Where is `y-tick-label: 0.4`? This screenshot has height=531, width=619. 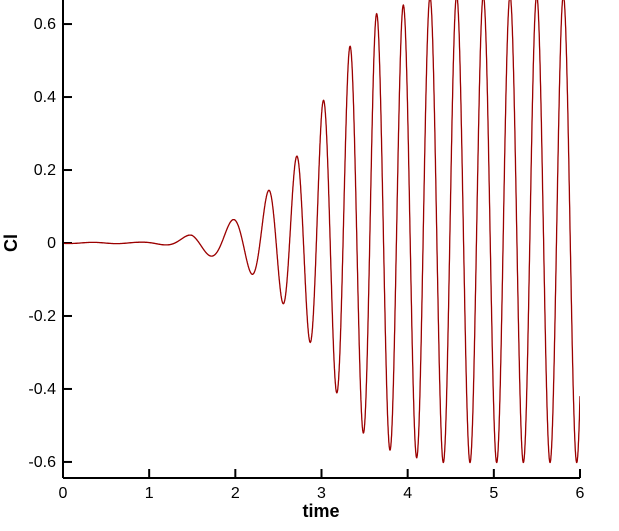
y-tick-label: 0.4 is located at coordinates (45, 97).